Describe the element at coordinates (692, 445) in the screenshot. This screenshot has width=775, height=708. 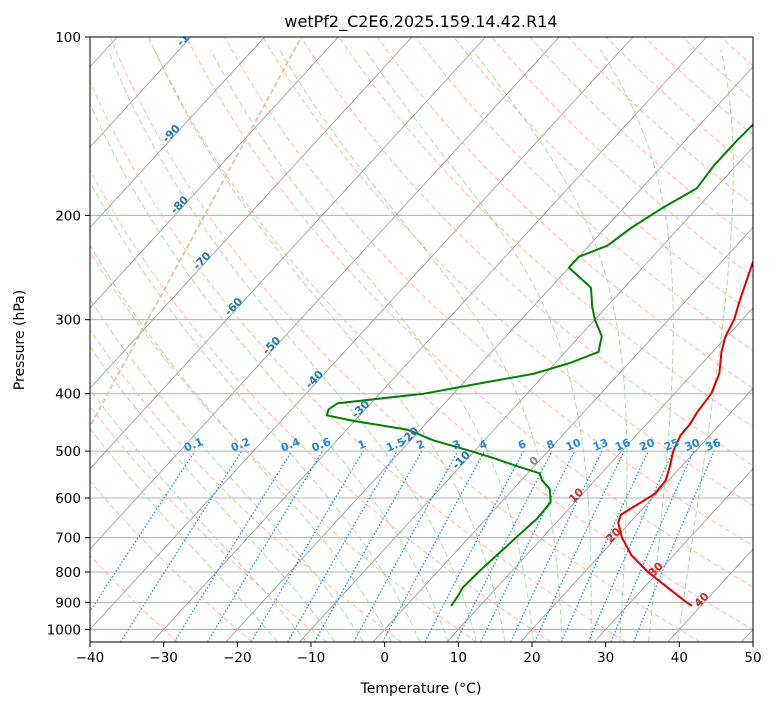
I see `mixing-ratio-label: 30` at that location.